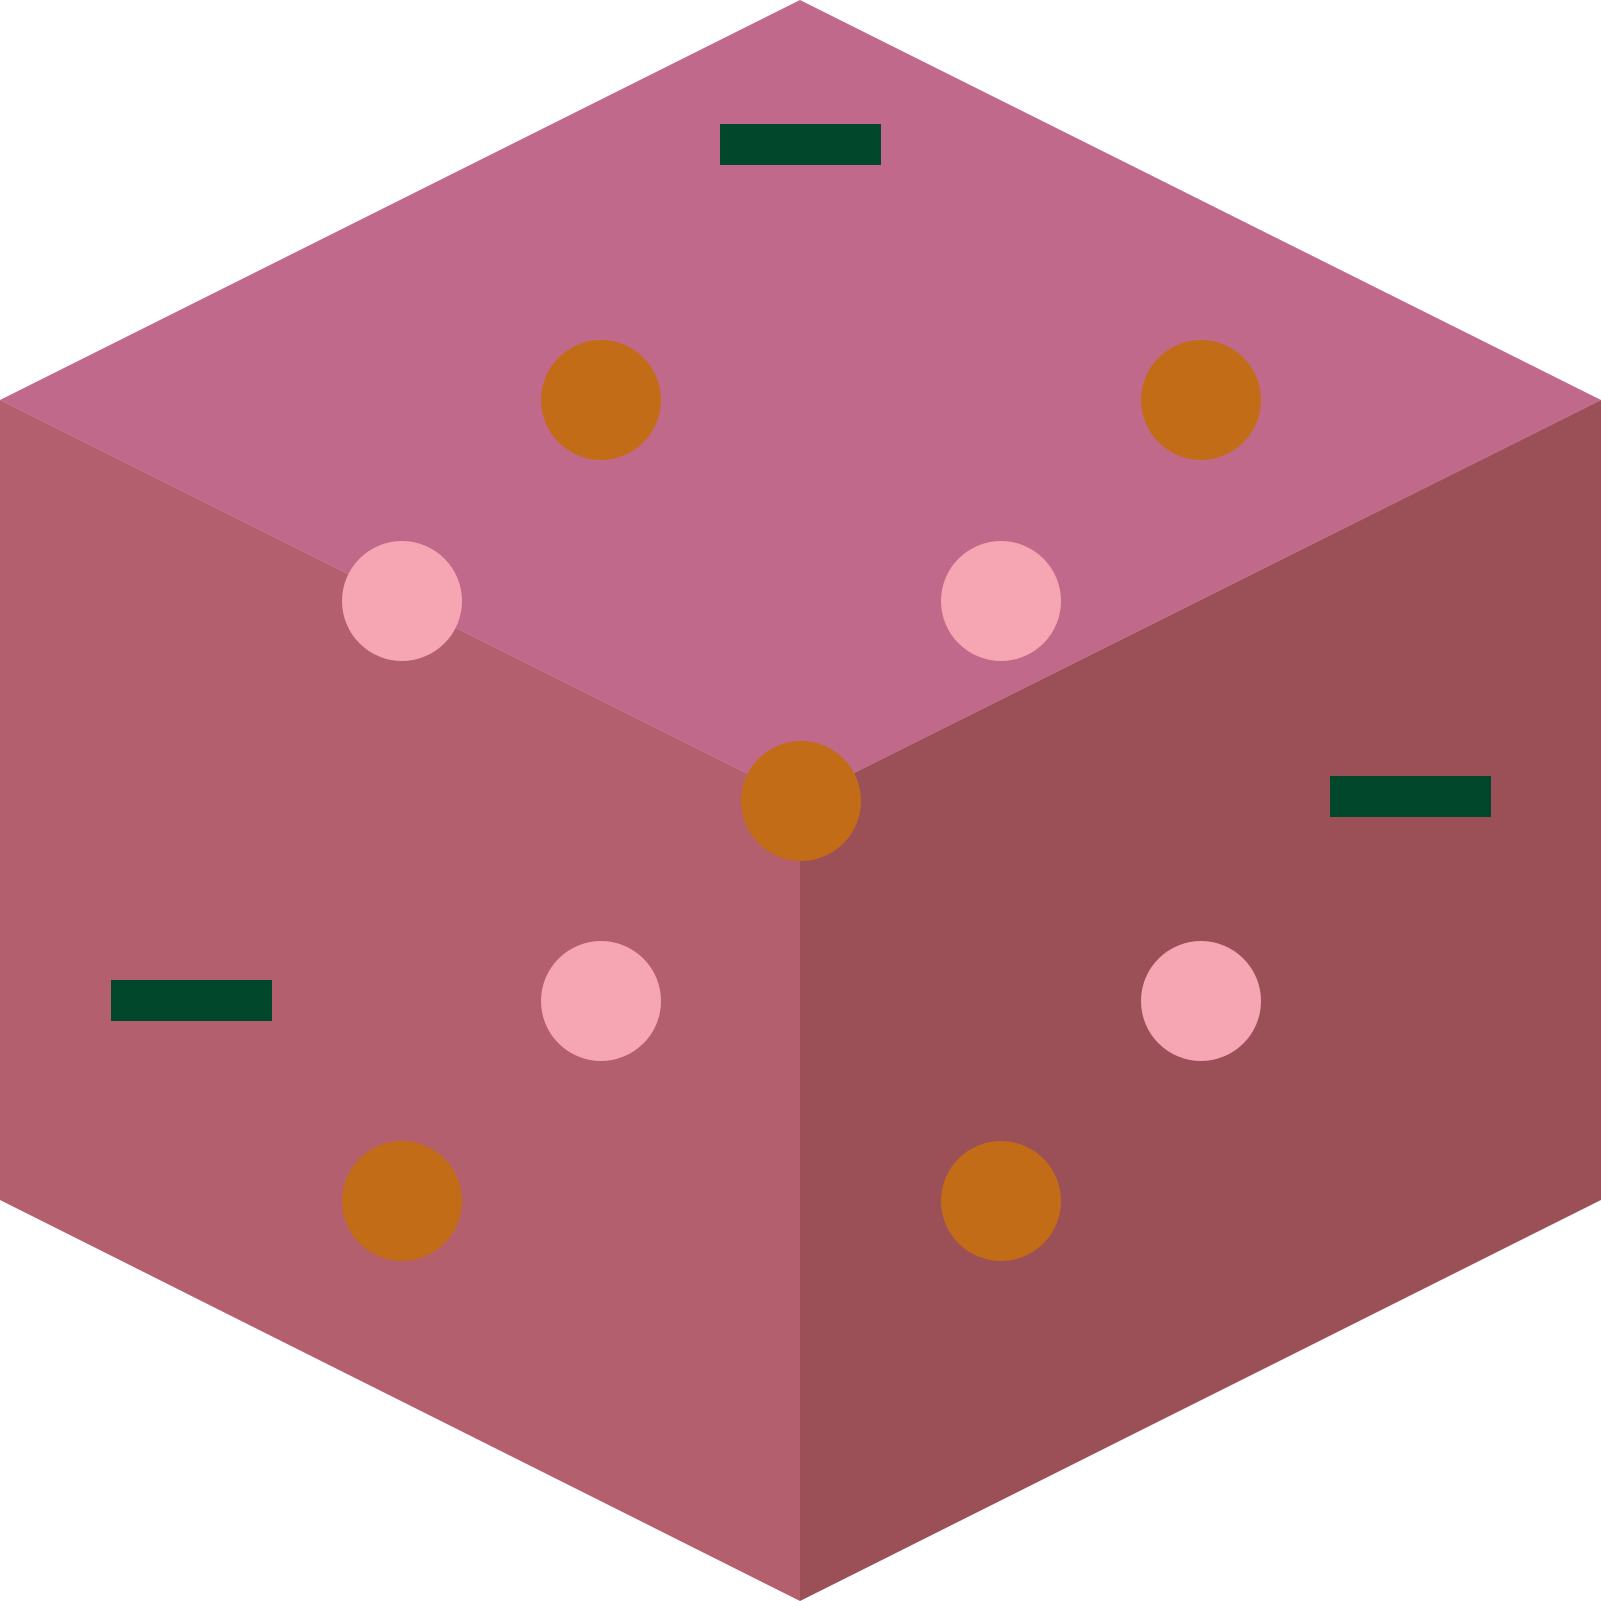  What do you see at coordinates (1410, 796) in the screenshot?
I see `green-bar-right` at bounding box center [1410, 796].